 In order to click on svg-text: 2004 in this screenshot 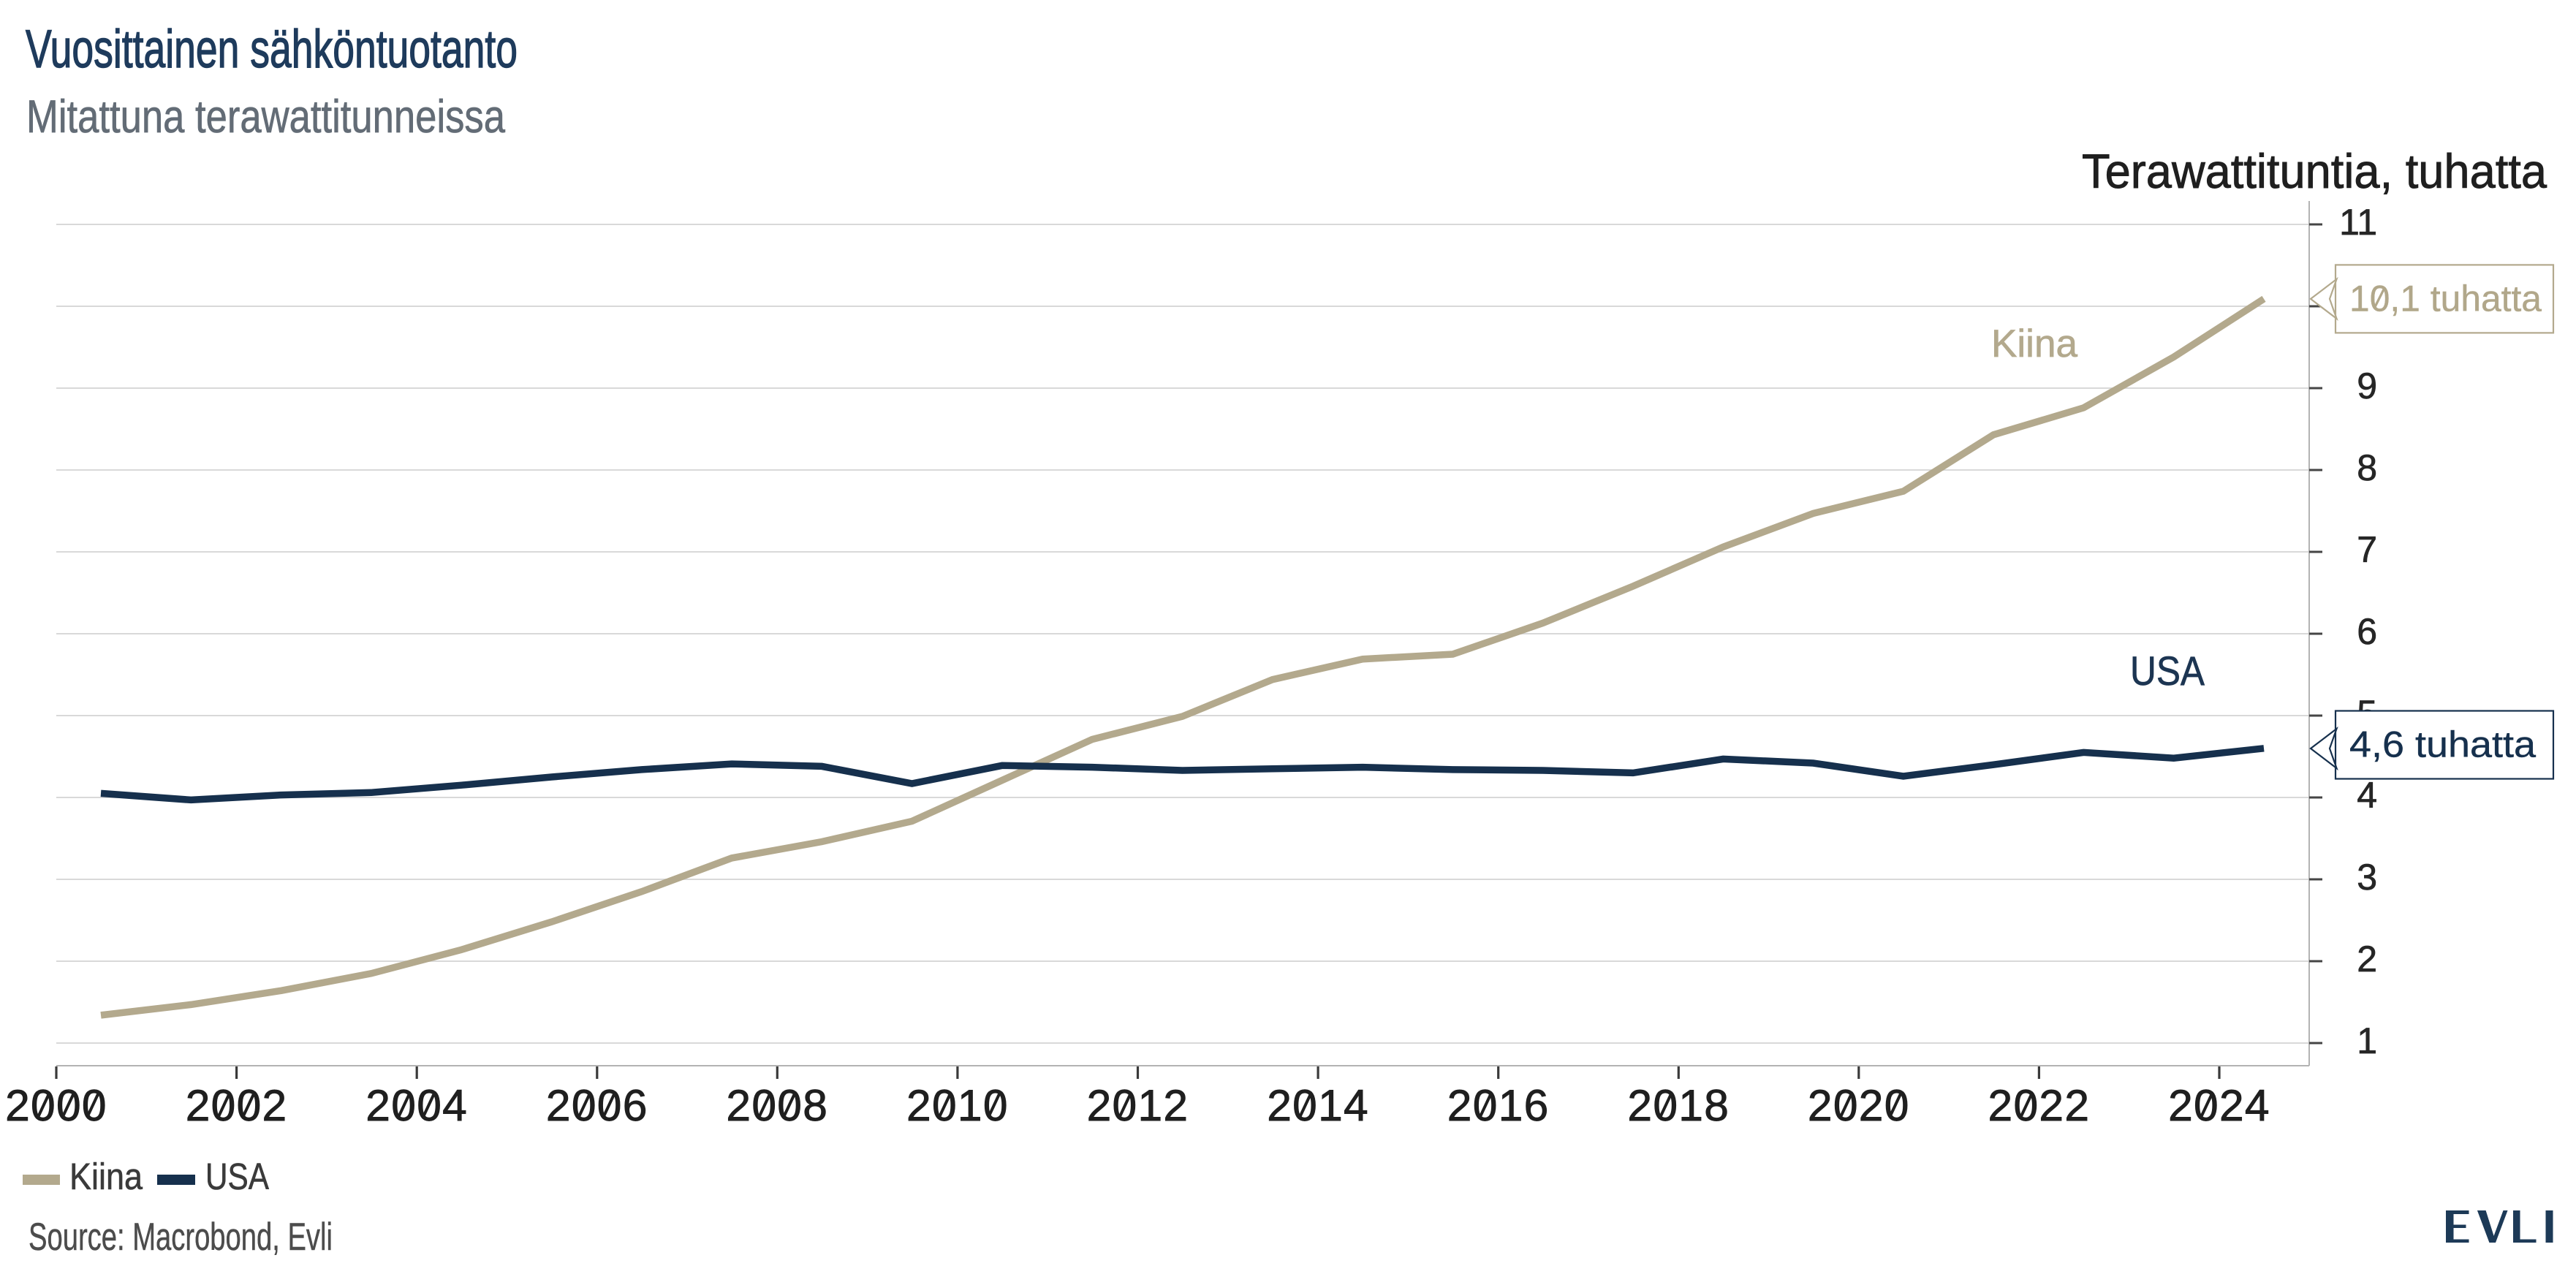, I will do `click(416, 1105)`.